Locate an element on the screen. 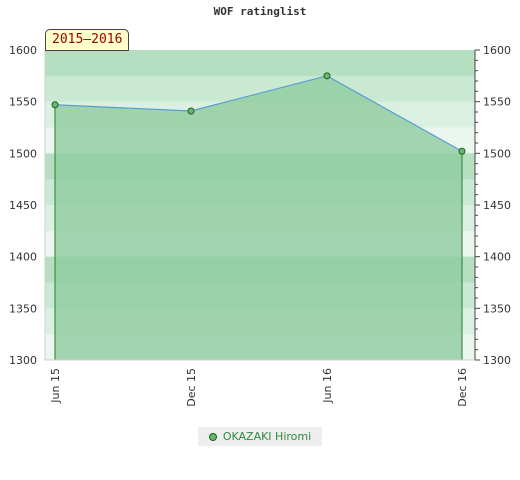  x-tick-label: Dec 15 is located at coordinates (191, 387).